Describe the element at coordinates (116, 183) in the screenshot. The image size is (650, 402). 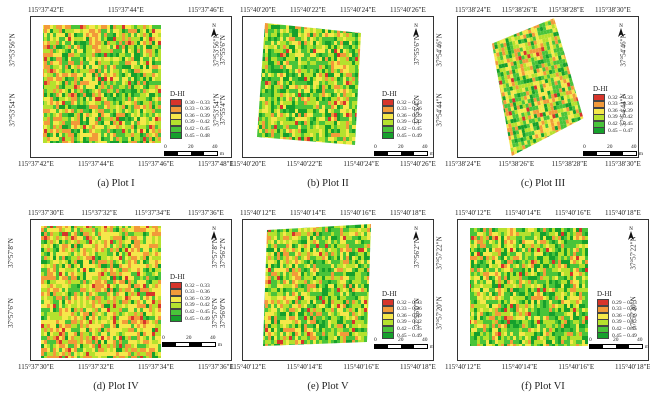
I see `plot-caption: (a) Plot I` at that location.